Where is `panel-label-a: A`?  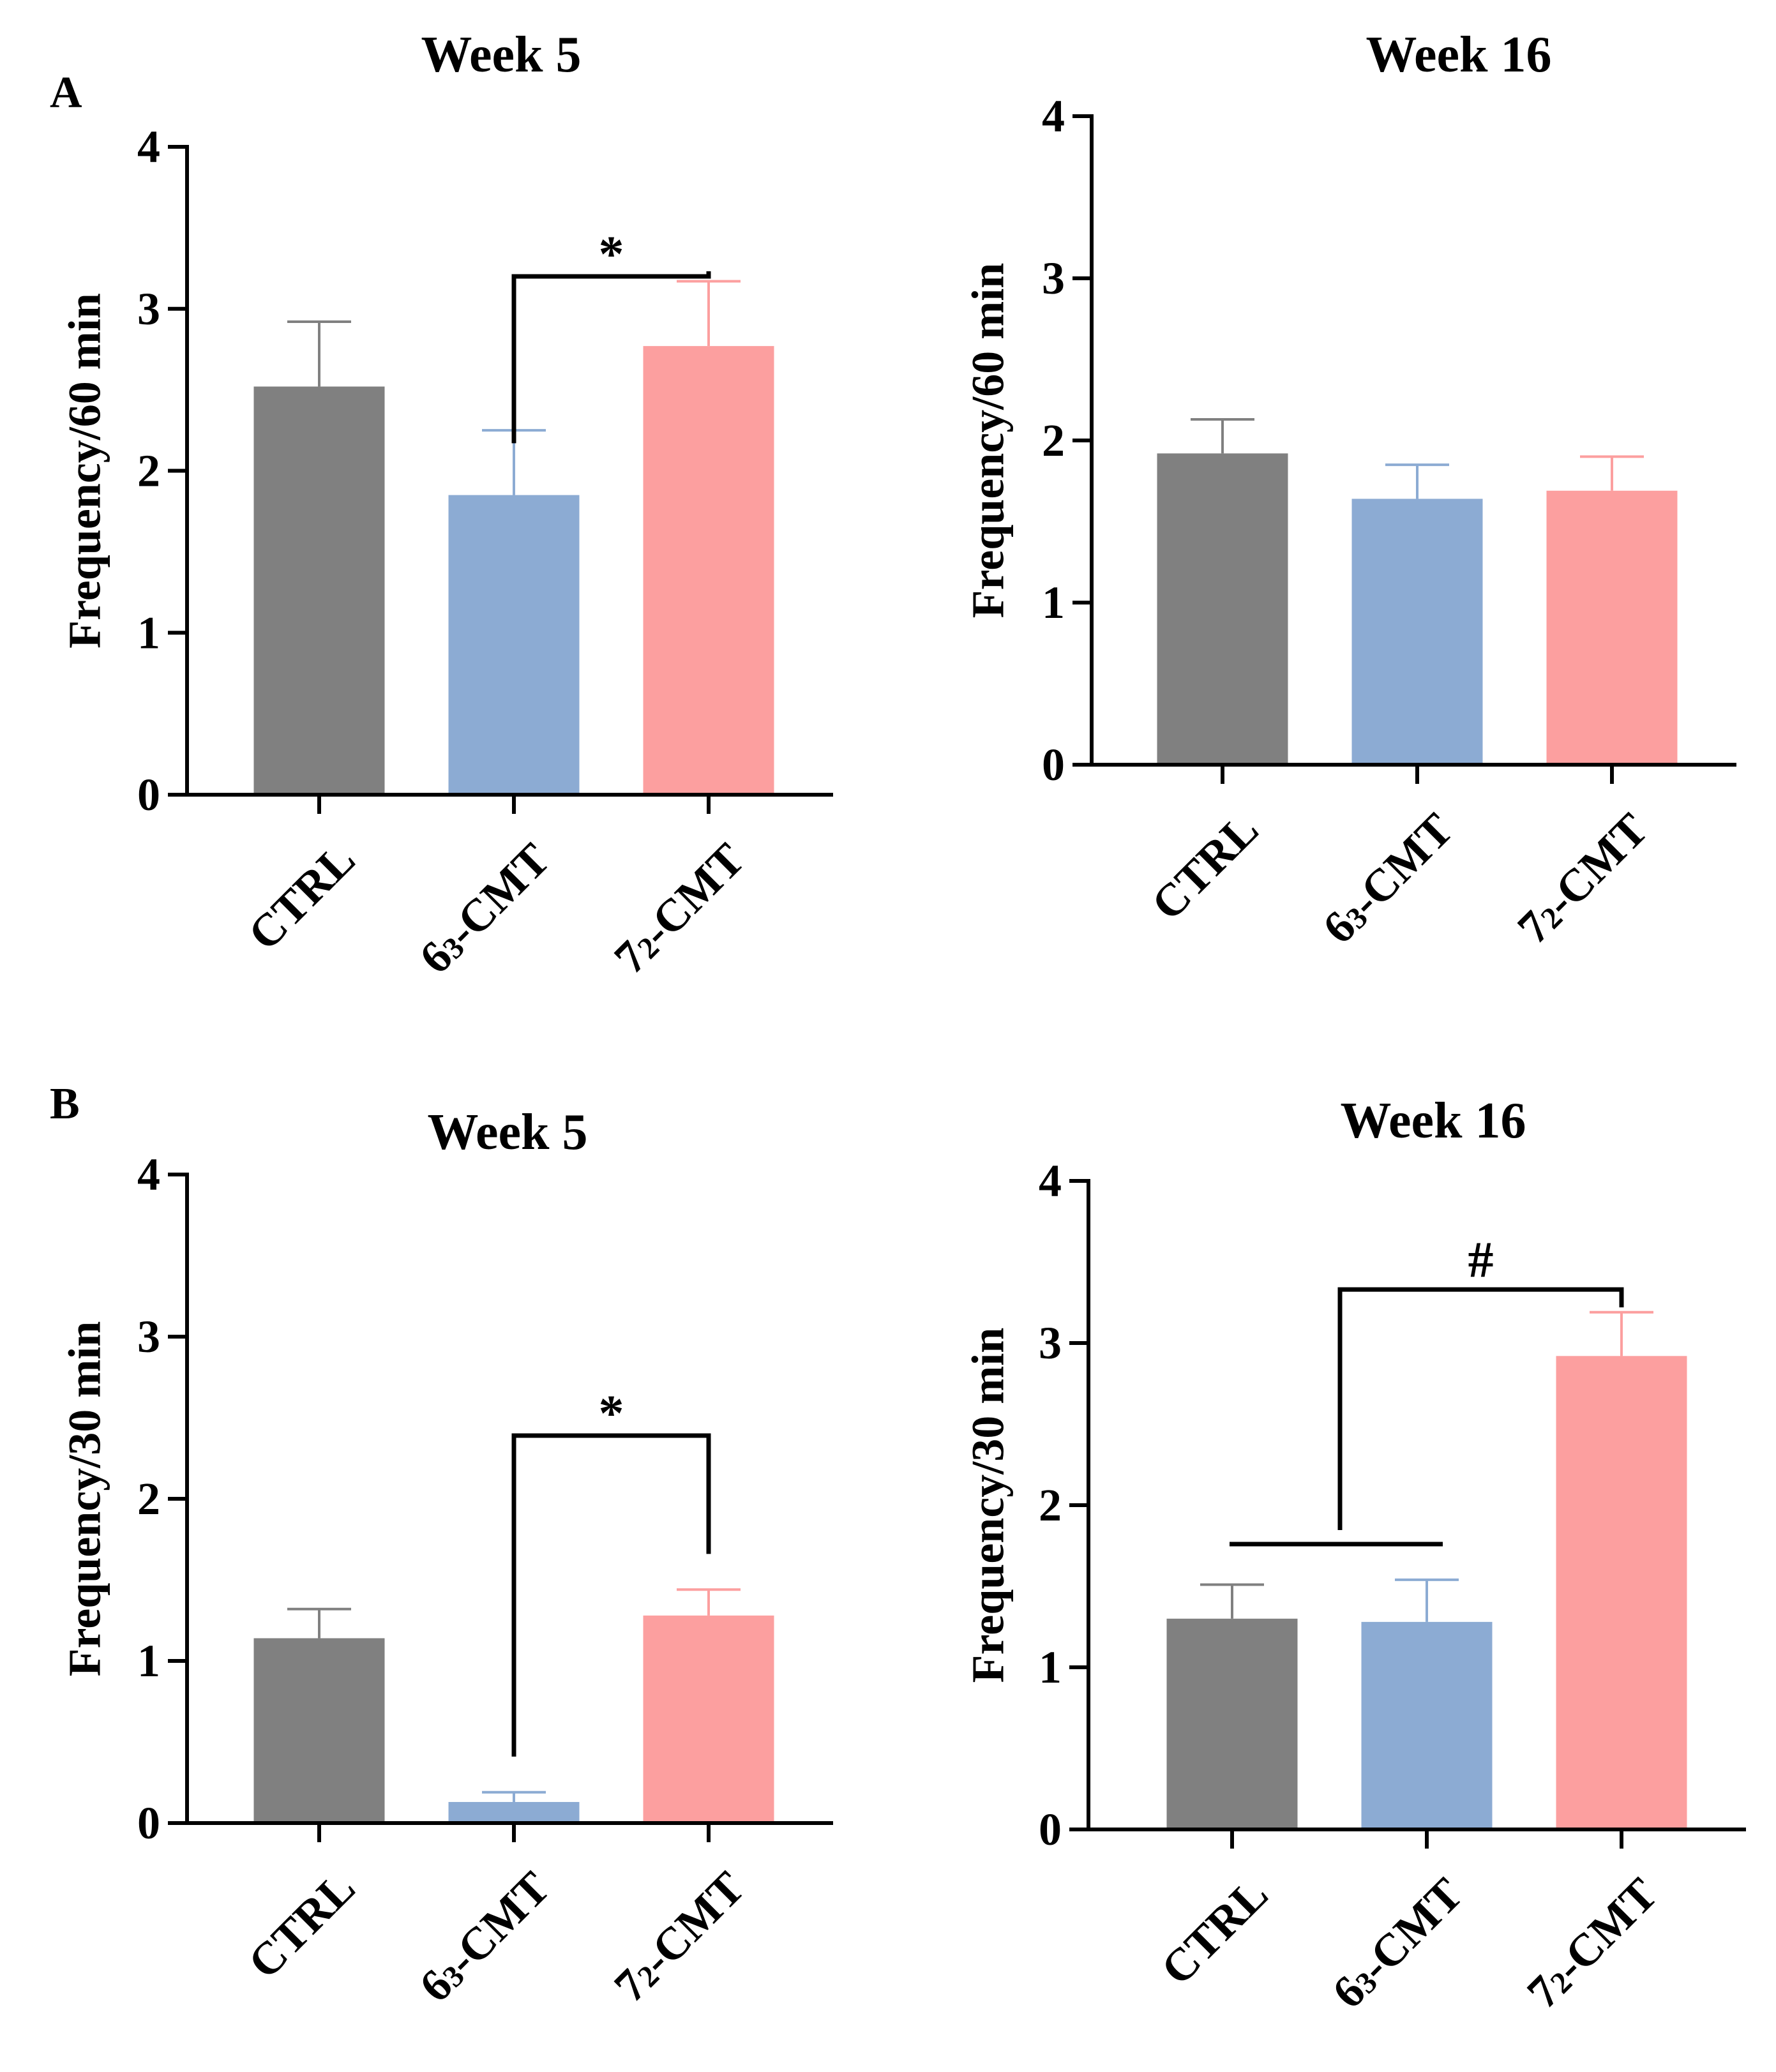 panel-label-a: A is located at coordinates (66, 92).